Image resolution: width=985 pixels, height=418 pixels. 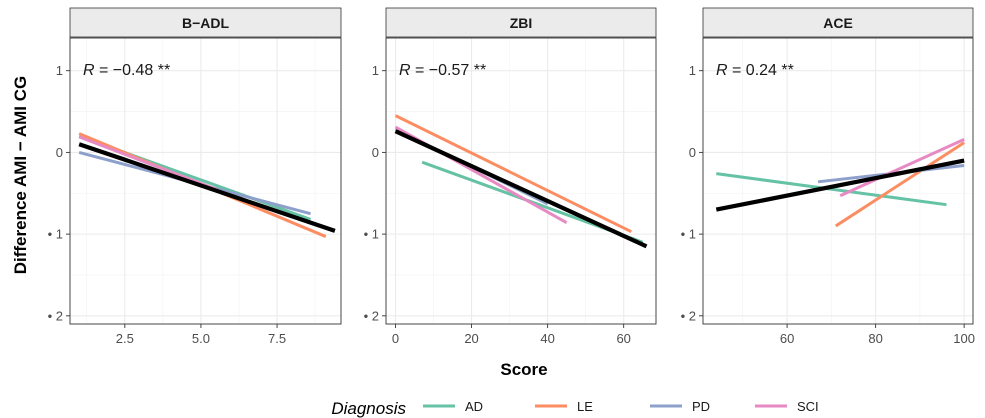 I want to click on series-line-ad, so click(x=831, y=189).